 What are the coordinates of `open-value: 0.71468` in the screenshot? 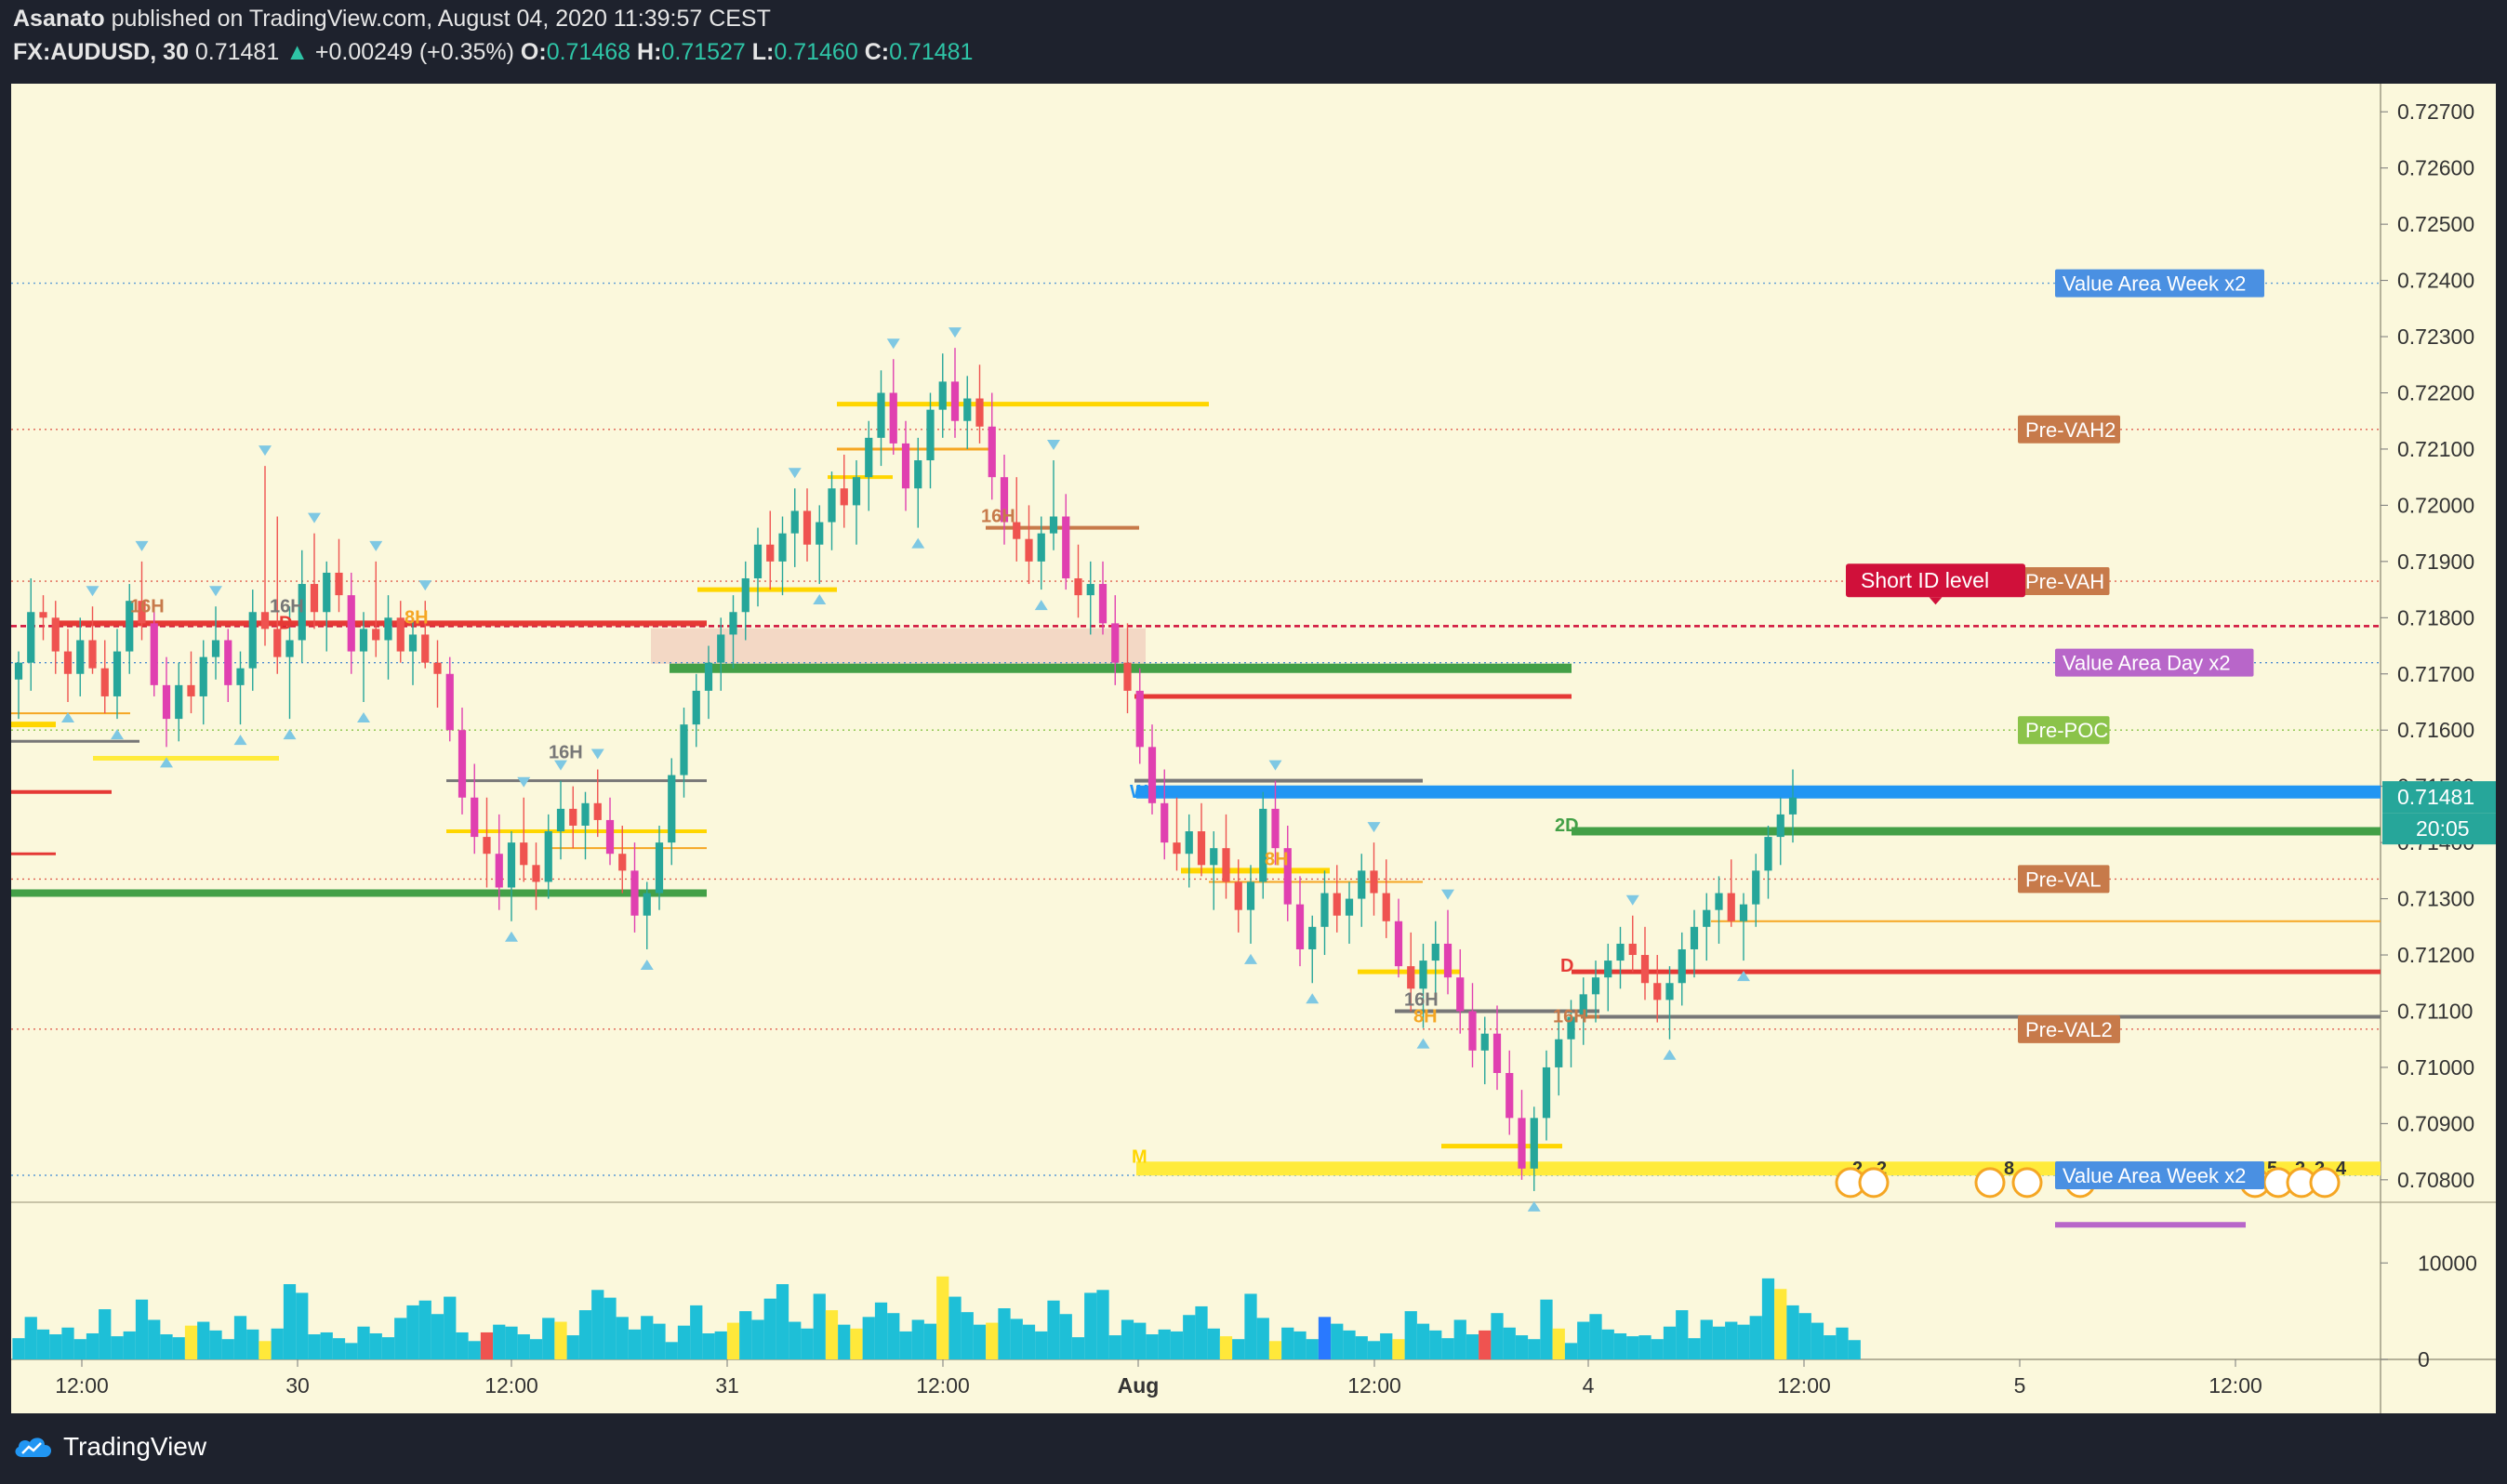 It's located at (588, 52).